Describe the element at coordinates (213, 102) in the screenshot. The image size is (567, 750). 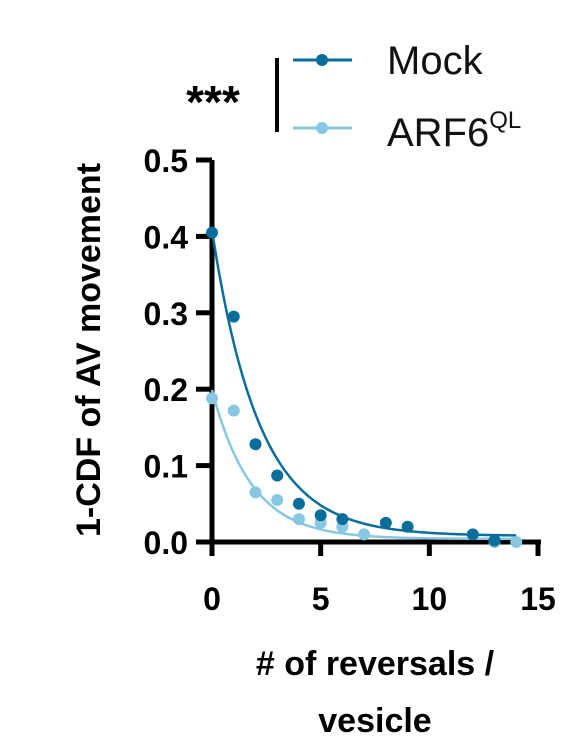
I see `significance-label: ***` at that location.